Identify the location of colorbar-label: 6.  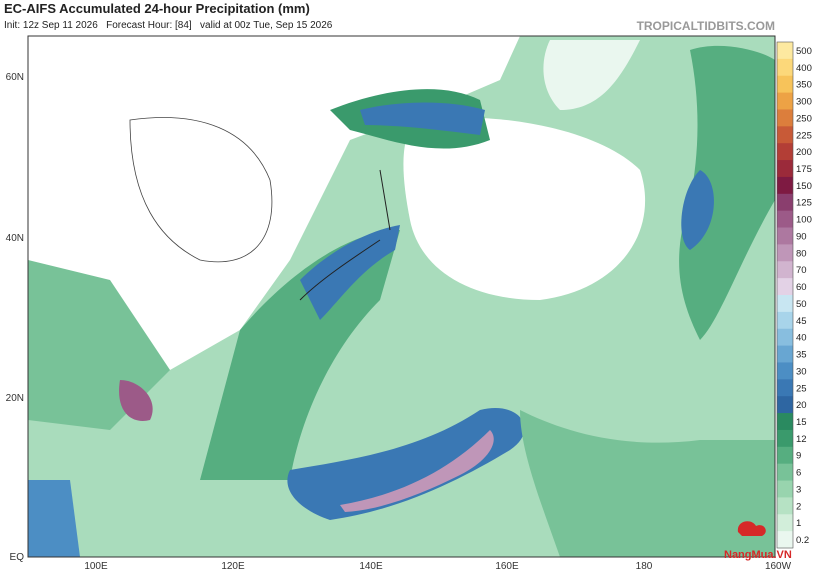
(798, 473).